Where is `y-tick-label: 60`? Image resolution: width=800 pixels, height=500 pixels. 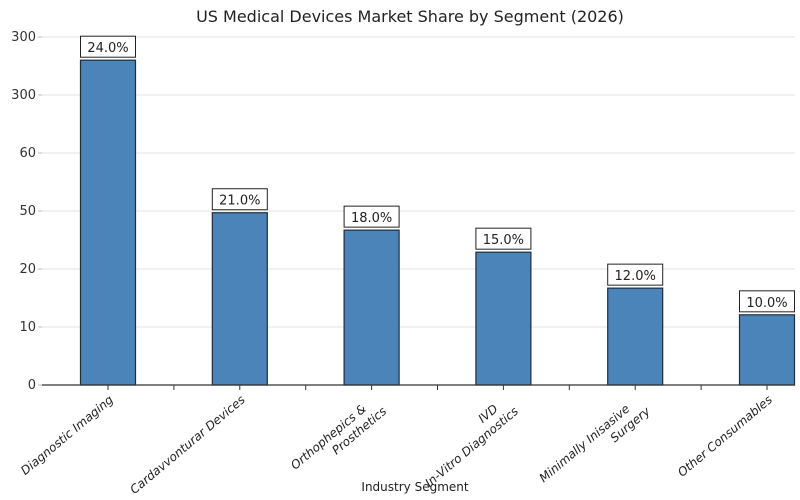
y-tick-label: 60 is located at coordinates (27, 153).